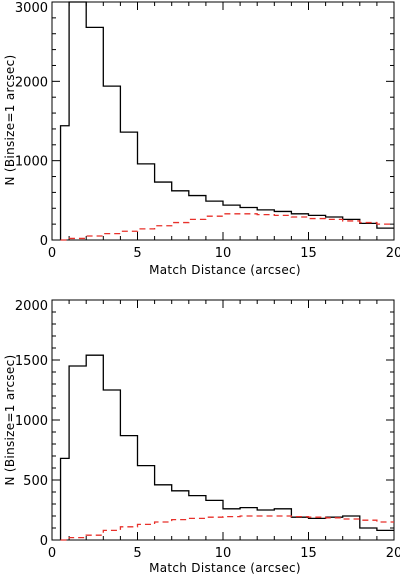 Image resolution: width=400 pixels, height=575 pixels. I want to click on y-tick-label: 3000, so click(31, 8).